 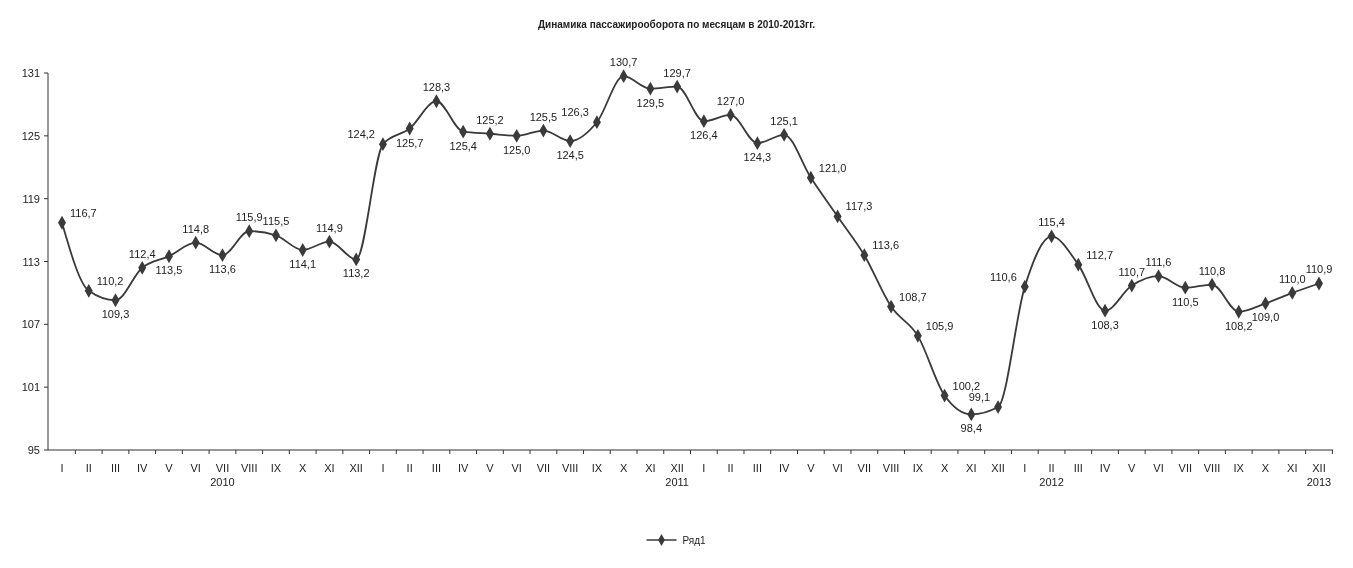 What do you see at coordinates (169, 270) in the screenshot?
I see `text: 113,5` at bounding box center [169, 270].